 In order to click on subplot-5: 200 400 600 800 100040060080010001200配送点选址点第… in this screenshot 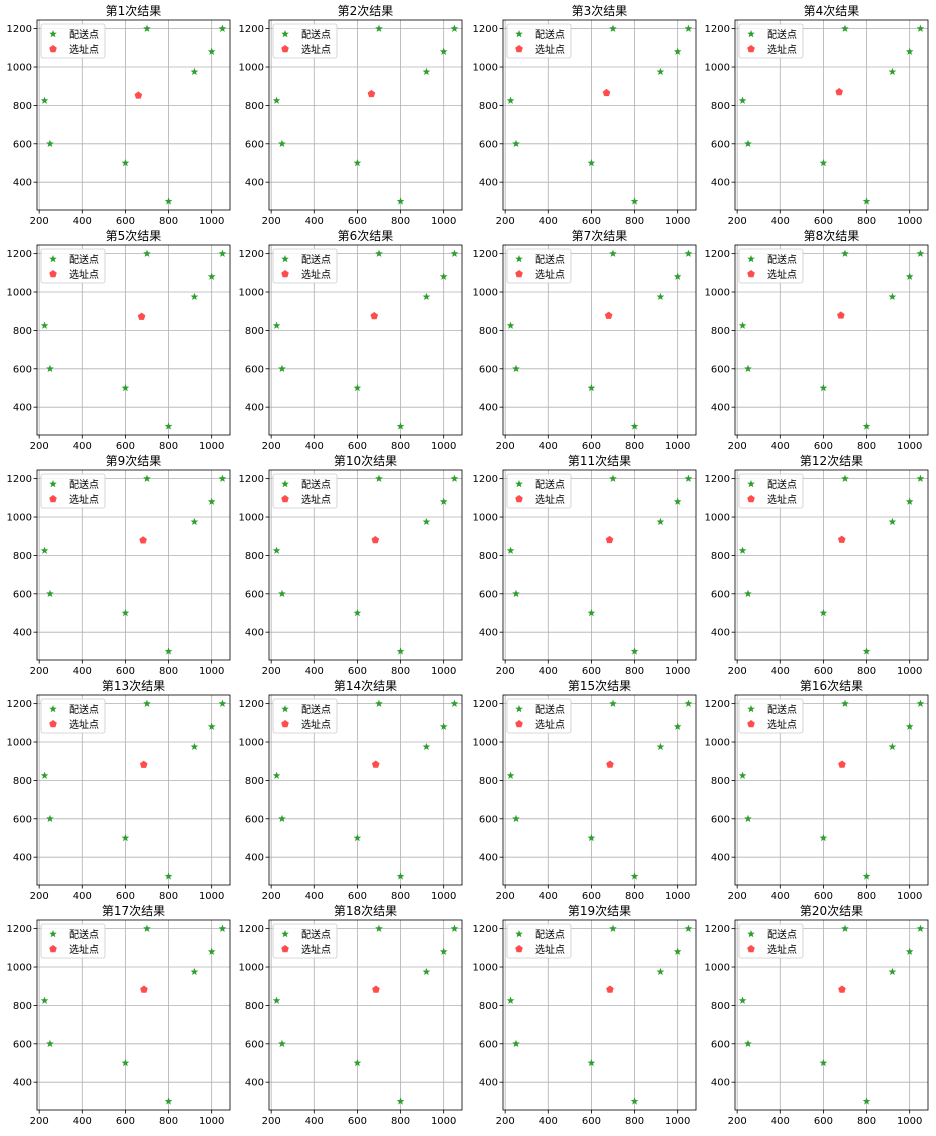, I will do `click(119, 340)`.